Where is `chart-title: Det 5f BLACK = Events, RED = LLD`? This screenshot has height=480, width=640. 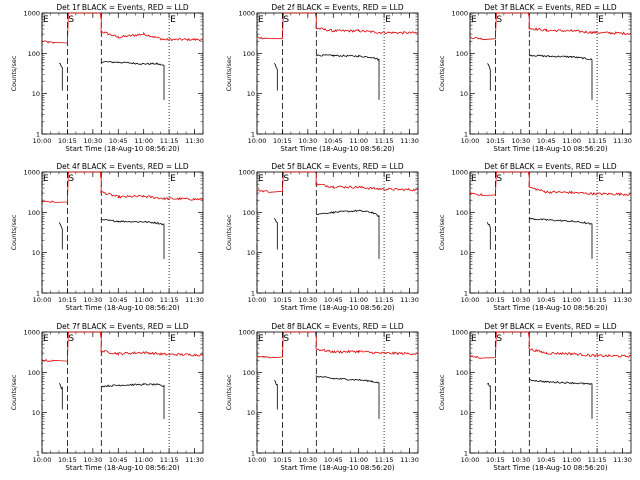 chart-title: Det 5f BLACK = Events, RED = LLD is located at coordinates (337, 166).